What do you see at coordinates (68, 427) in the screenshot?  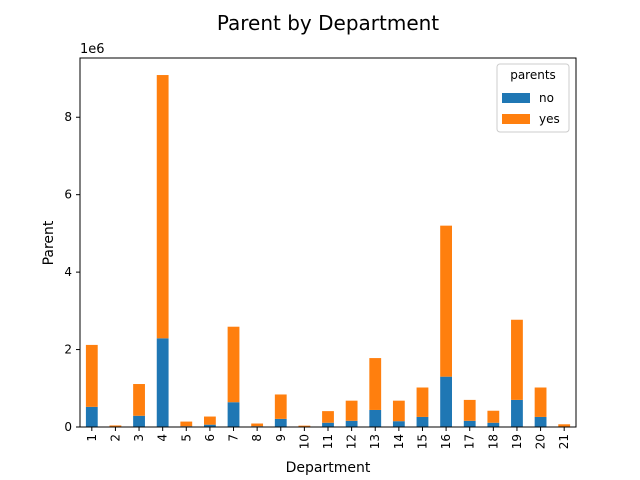 I see `y-tick-label: 0` at bounding box center [68, 427].